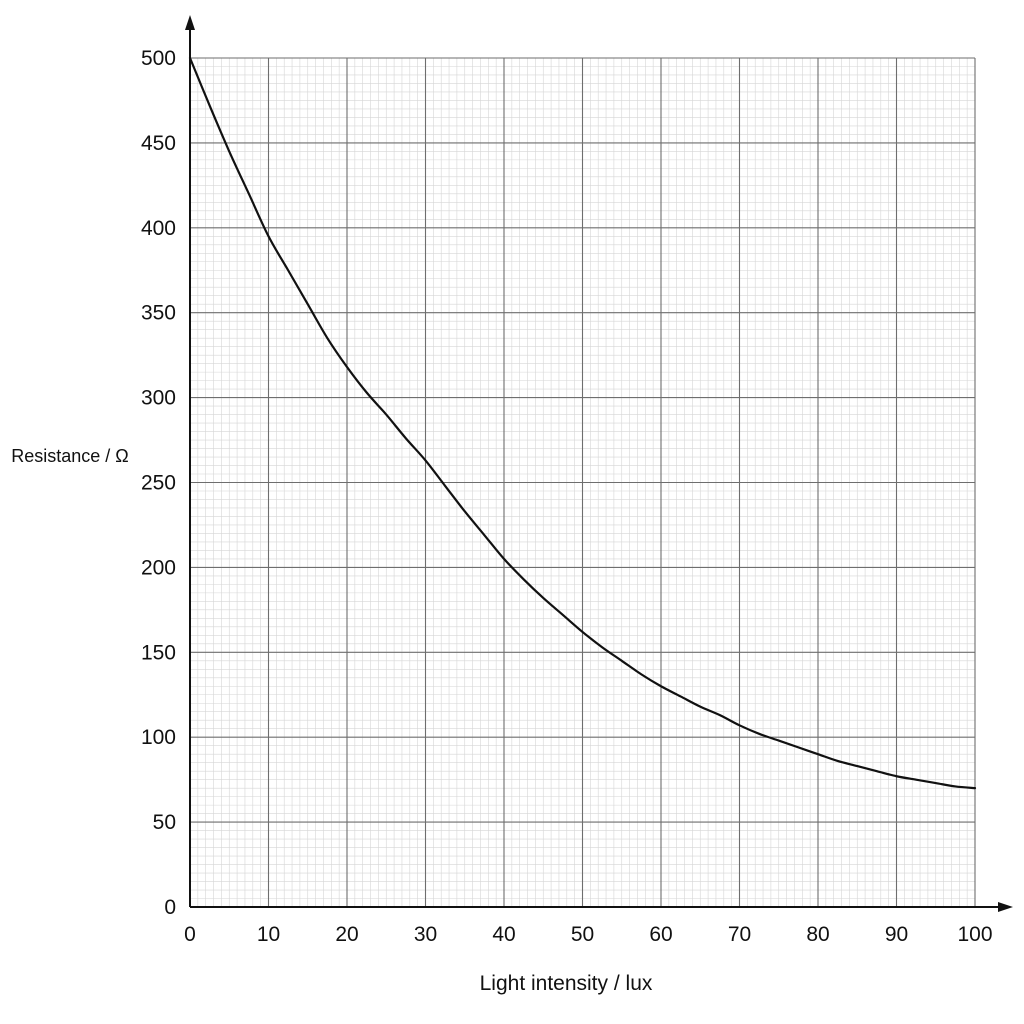 The width and height of the screenshot is (1024, 1024). I want to click on x-axis-title: Light intensity / lux, so click(566, 983).